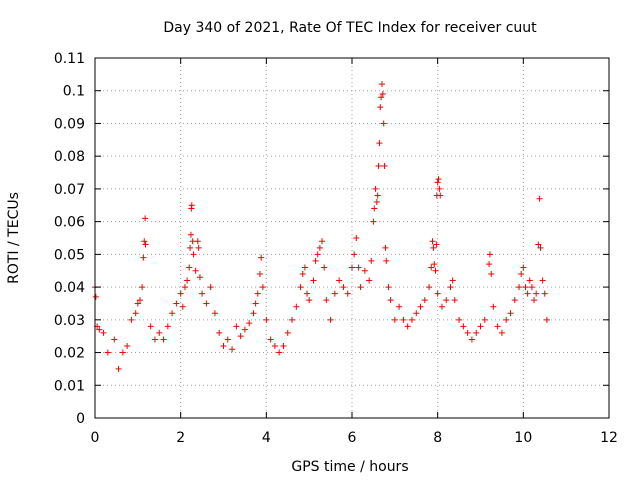 The image size is (640, 480). What do you see at coordinates (74, 92) in the screenshot?
I see `y-tick-label: 0.1` at bounding box center [74, 92].